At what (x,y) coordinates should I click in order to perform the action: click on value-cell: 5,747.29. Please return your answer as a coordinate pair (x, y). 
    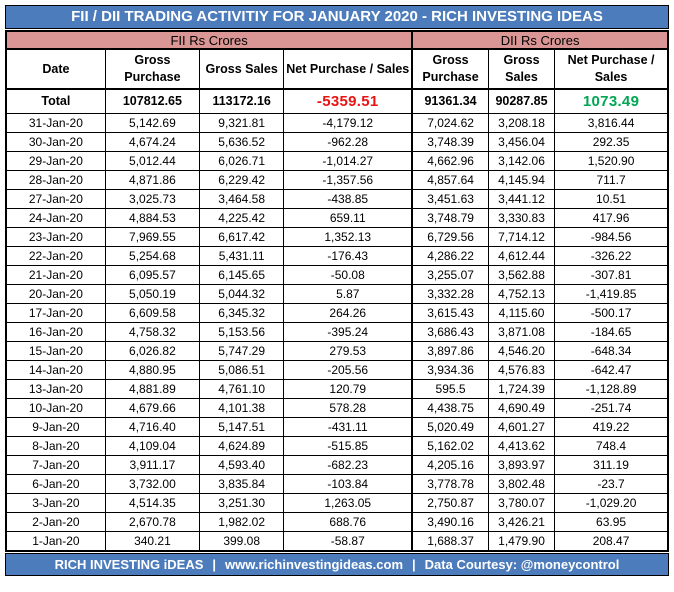
    Looking at the image, I should click on (242, 350).